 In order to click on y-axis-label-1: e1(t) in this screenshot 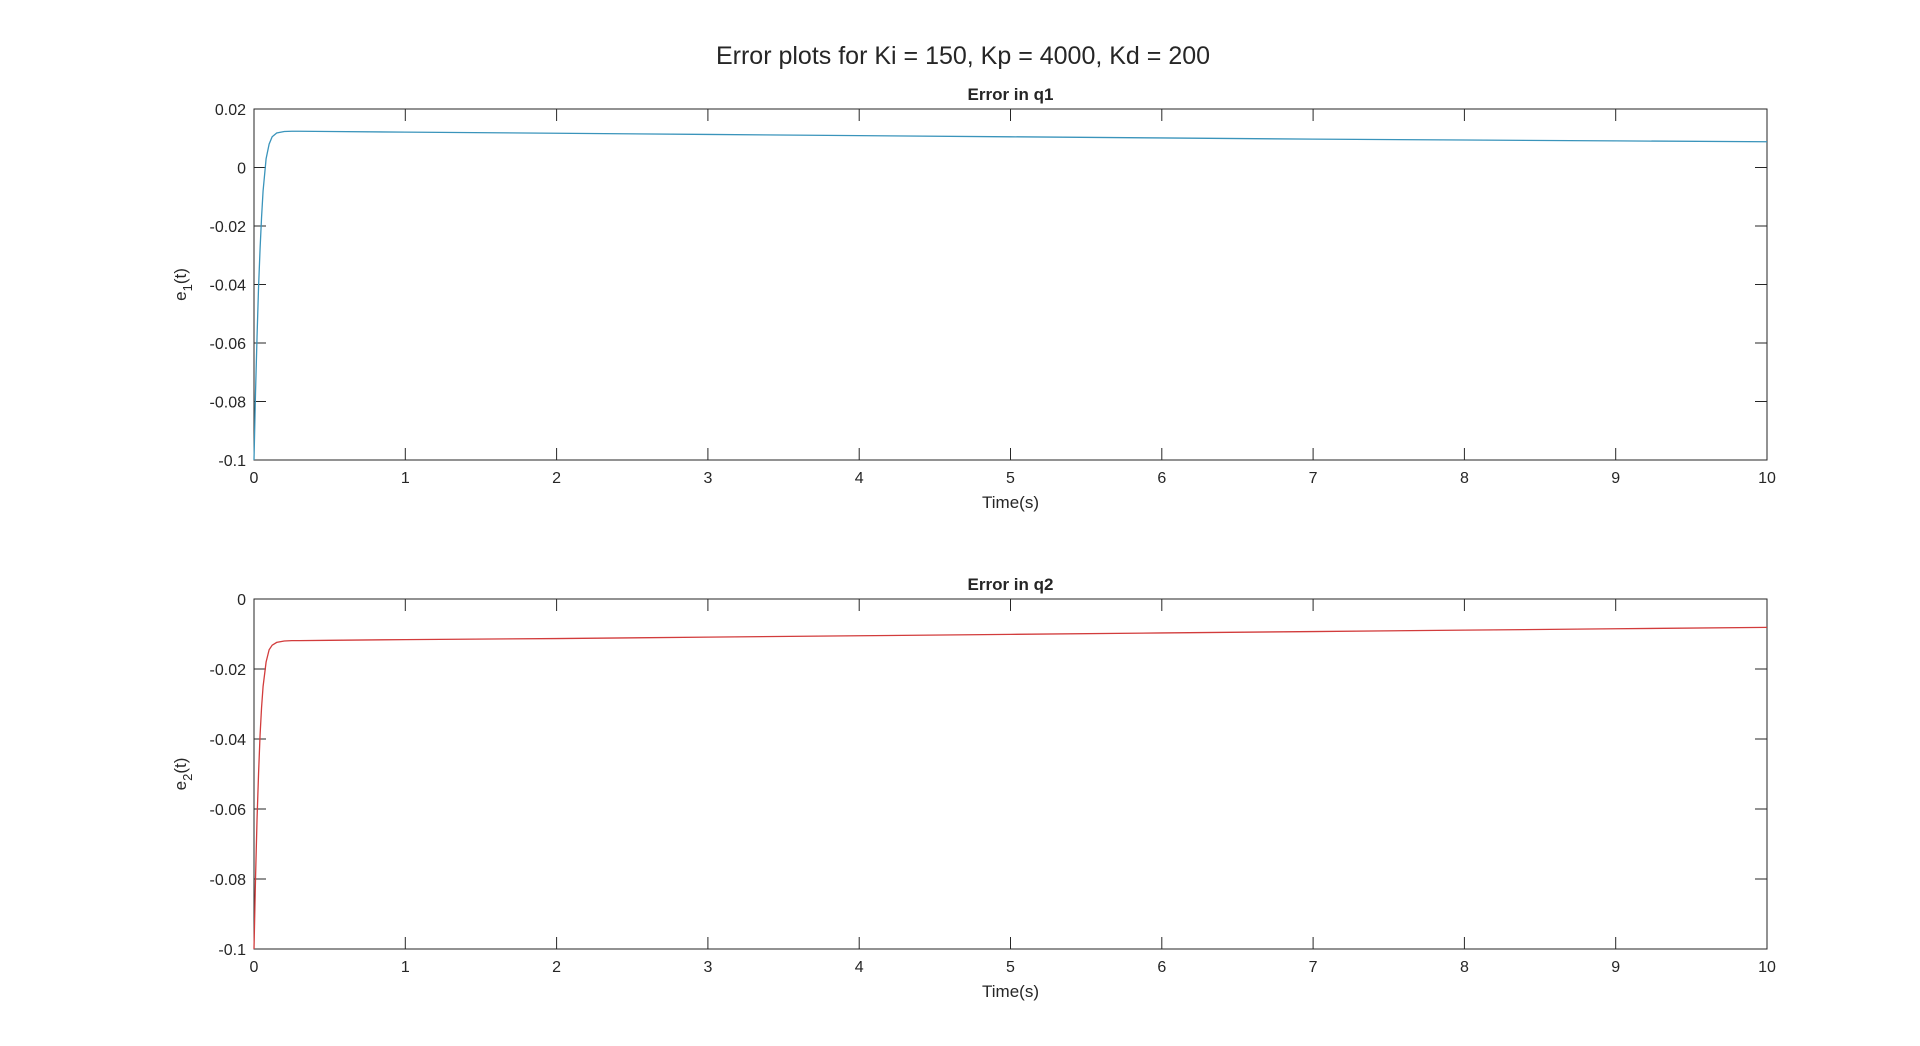, I will do `click(183, 284)`.